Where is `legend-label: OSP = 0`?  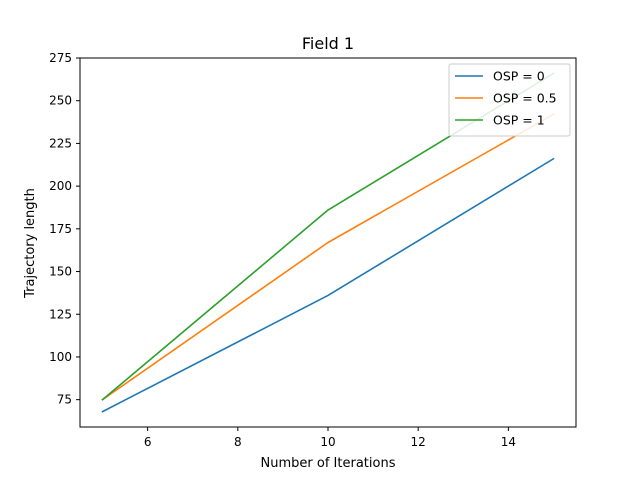
legend-label: OSP = 0 is located at coordinates (519, 76).